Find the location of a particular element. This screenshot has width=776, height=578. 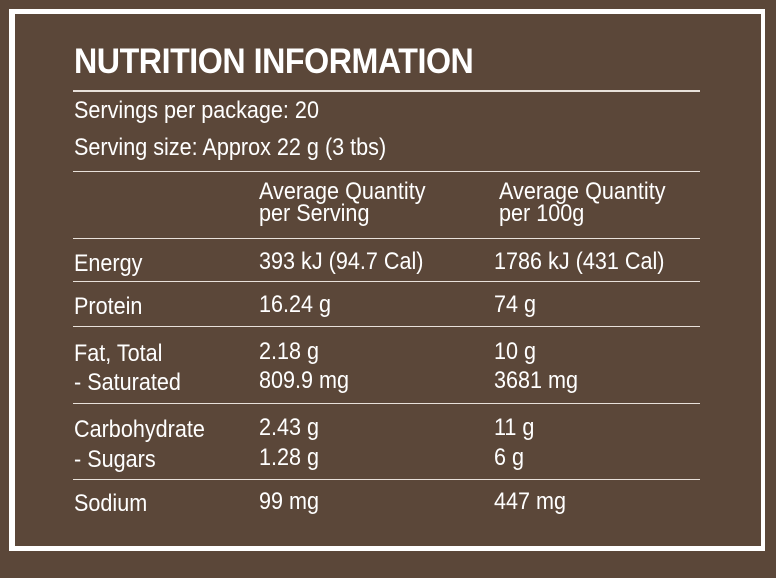

divider-header is located at coordinates (386, 238).